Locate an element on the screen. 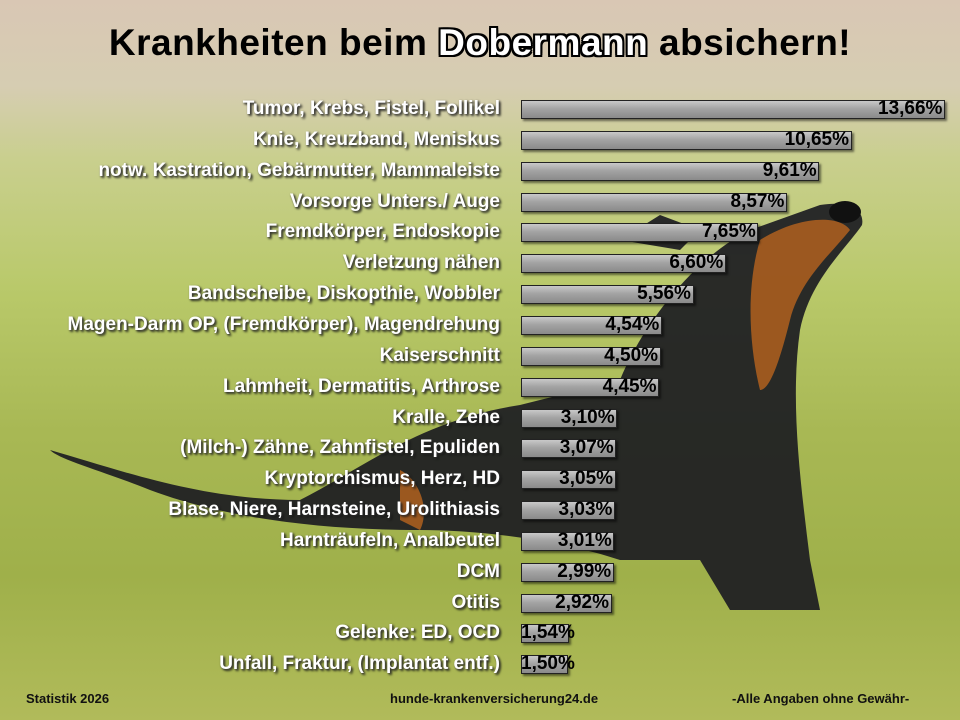 This screenshot has height=720, width=960. title-part1: Krankheiten beim is located at coordinates (273, 42).